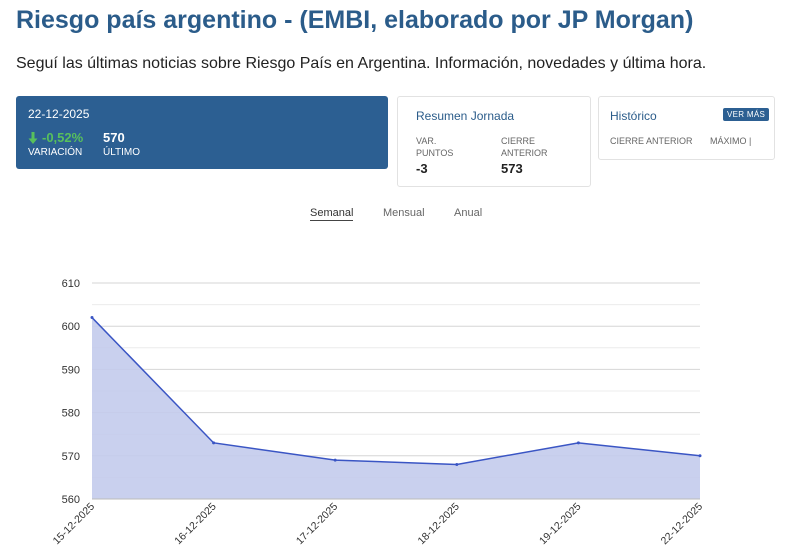 Image resolution: width=790 pixels, height=557 pixels. What do you see at coordinates (731, 141) in the screenshot?
I see `historico-maximo-label: MÁXIMO |` at bounding box center [731, 141].